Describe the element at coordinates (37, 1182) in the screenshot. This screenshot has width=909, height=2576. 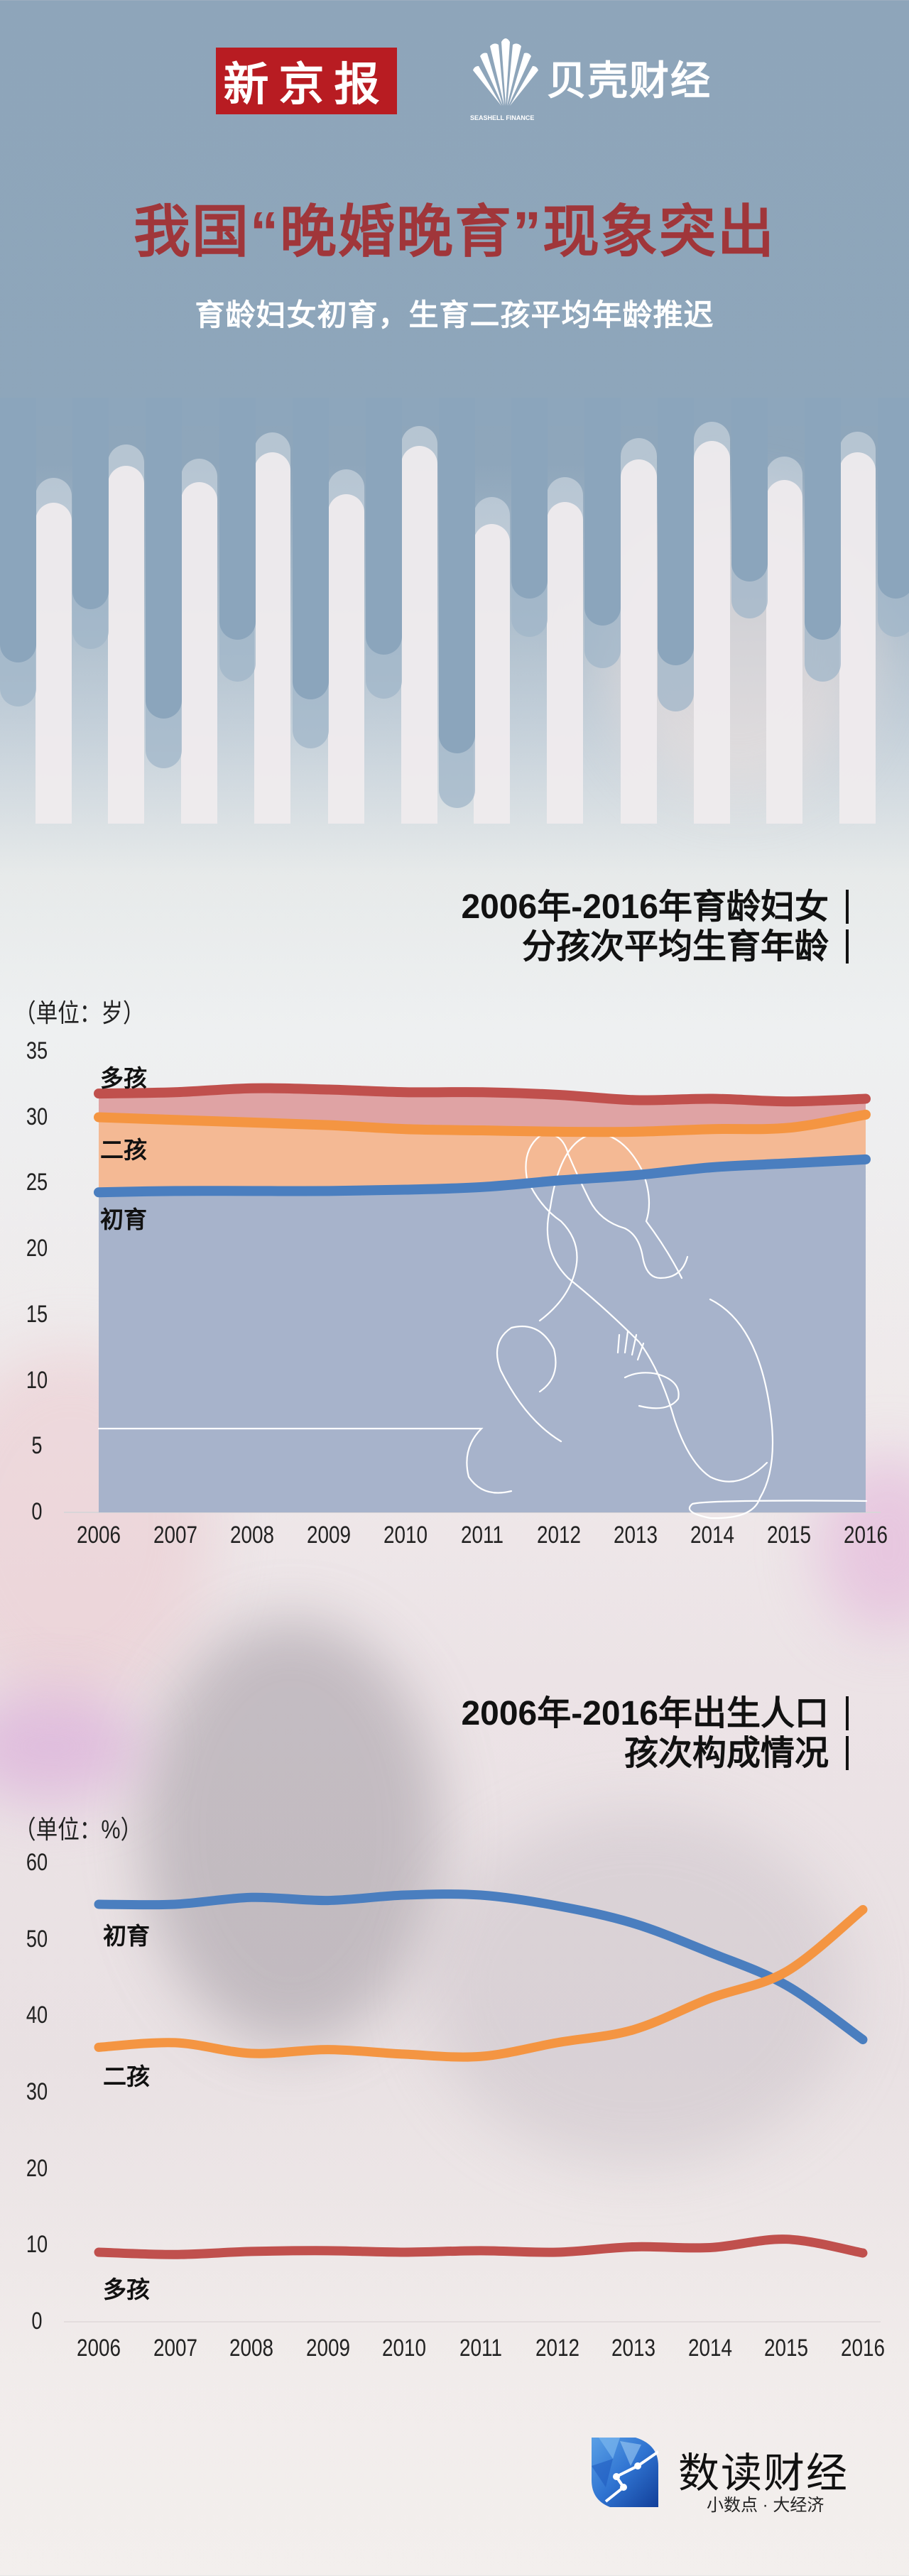
I see `y-tick-label: 25` at that location.